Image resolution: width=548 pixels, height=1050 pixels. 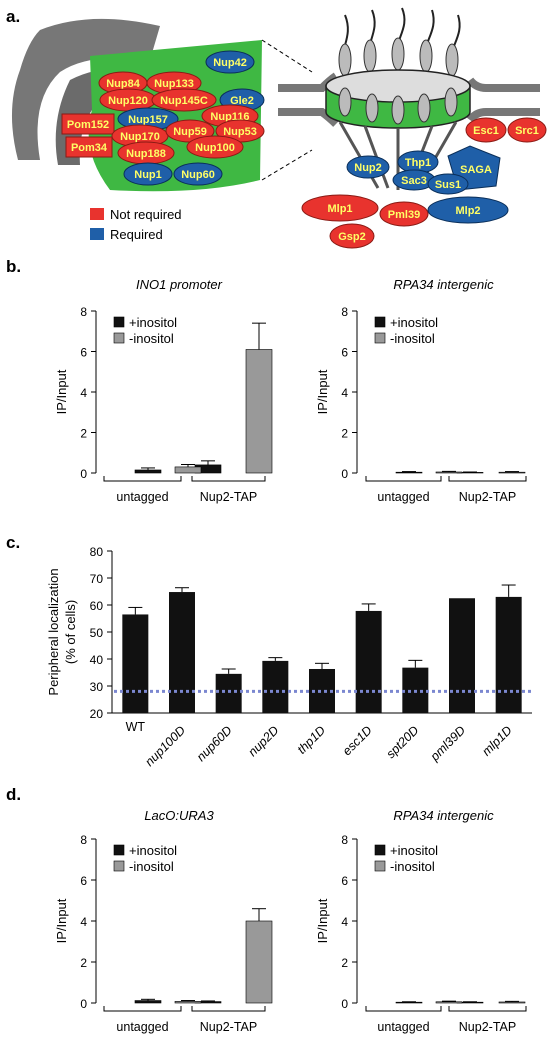 What do you see at coordinates (264, 741) in the screenshot?
I see `x-tick-label: nup2D` at bounding box center [264, 741].